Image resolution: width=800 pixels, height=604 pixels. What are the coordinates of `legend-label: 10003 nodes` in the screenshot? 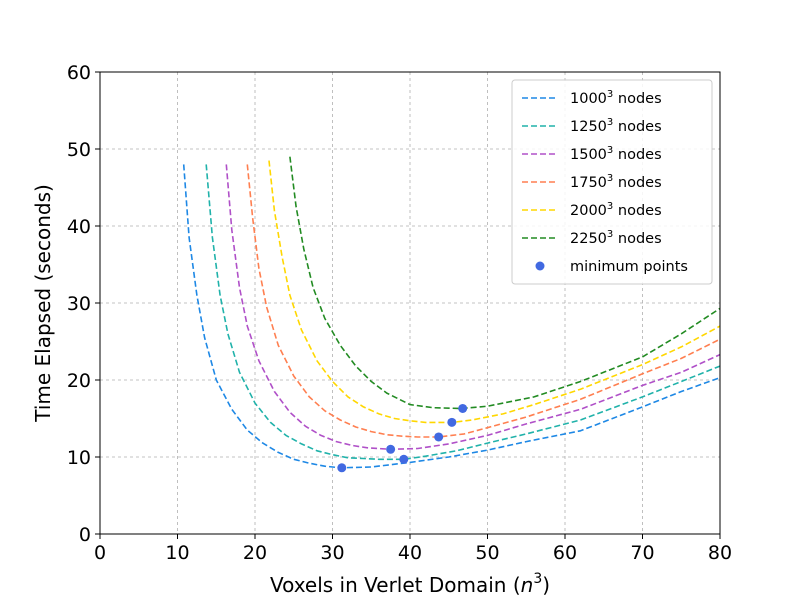 It's located at (616, 98).